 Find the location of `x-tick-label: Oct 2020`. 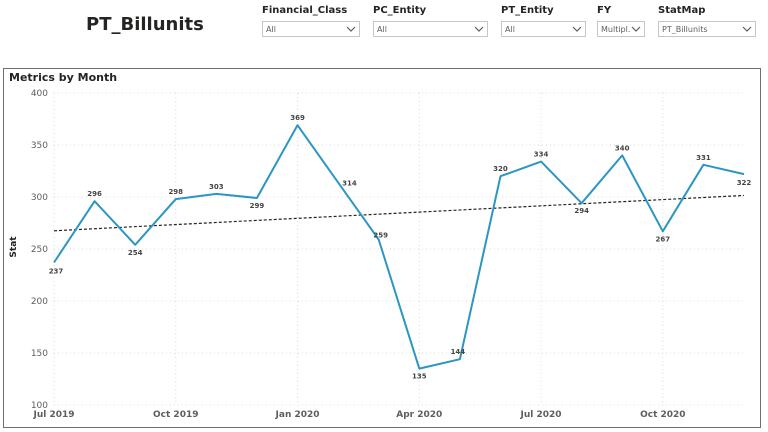

x-tick-label: Oct 2020 is located at coordinates (662, 415).